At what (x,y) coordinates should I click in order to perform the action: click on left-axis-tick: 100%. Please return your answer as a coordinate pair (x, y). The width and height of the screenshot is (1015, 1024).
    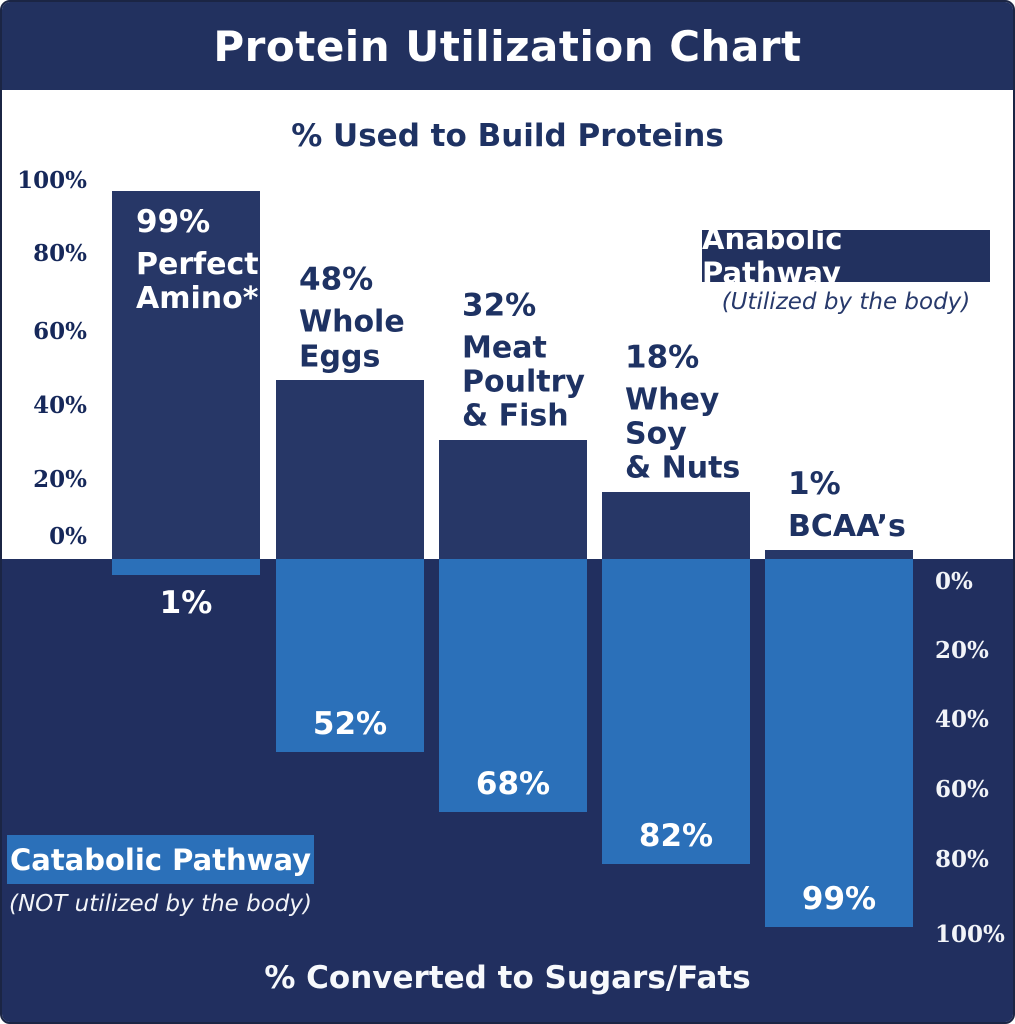
    Looking at the image, I should click on (52, 180).